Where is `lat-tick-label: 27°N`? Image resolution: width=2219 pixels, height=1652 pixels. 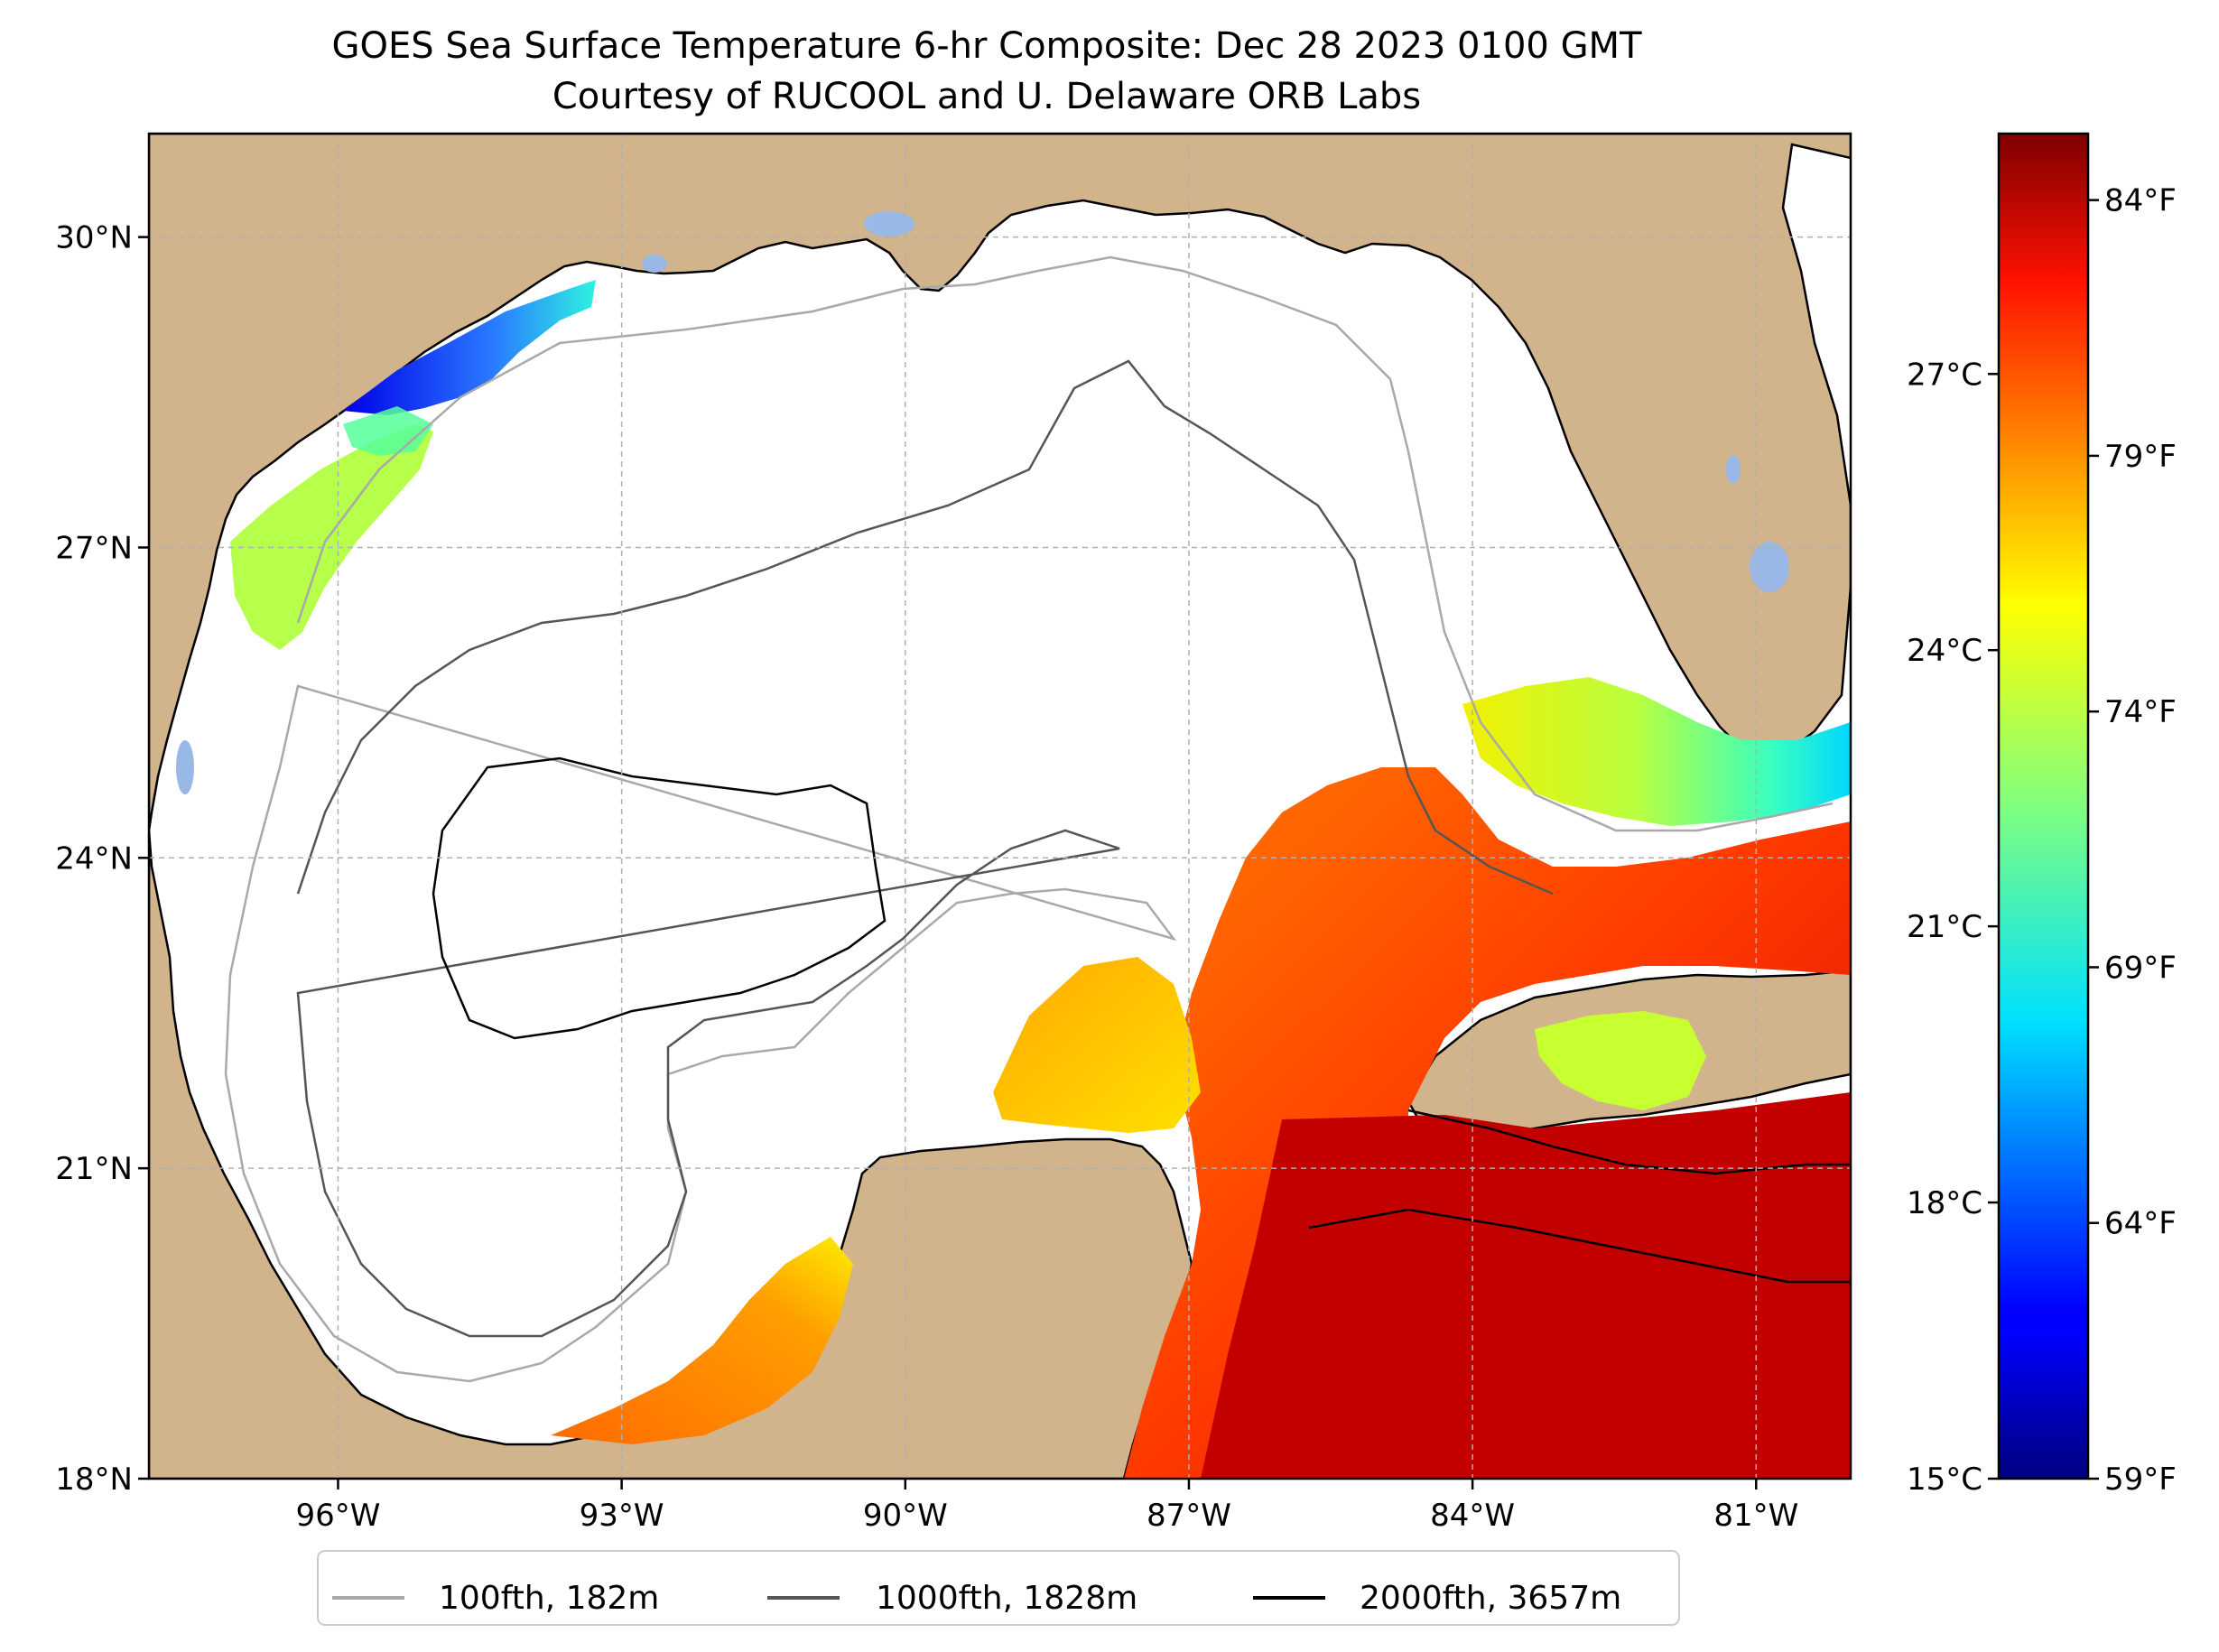 lat-tick-label: 27°N is located at coordinates (94, 548).